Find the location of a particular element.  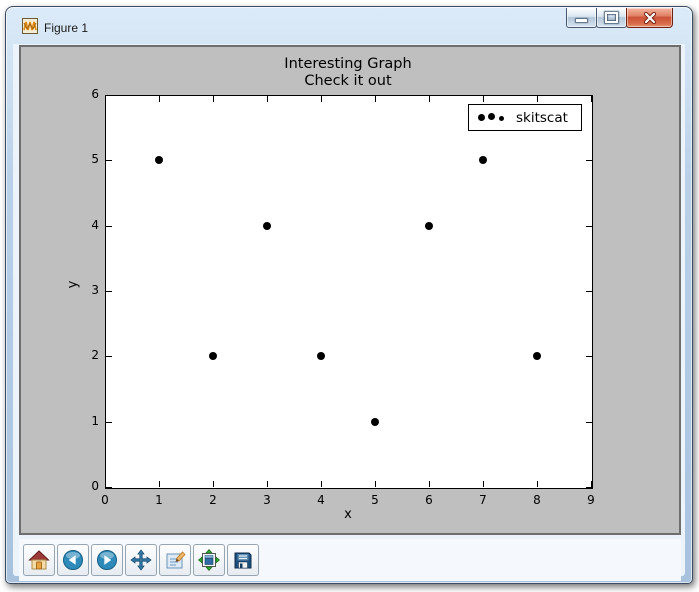

titlebar: Figure 1 is located at coordinates (349, 25).